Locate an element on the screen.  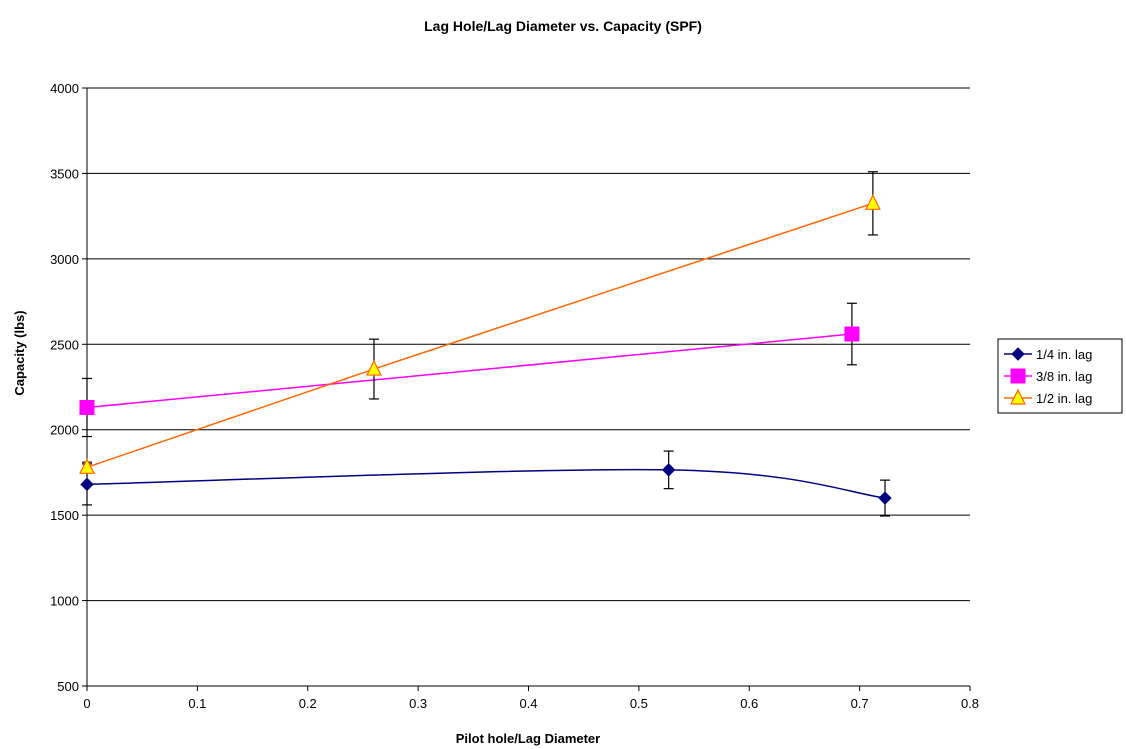
x-tick-label: 0.2 is located at coordinates (308, 703).